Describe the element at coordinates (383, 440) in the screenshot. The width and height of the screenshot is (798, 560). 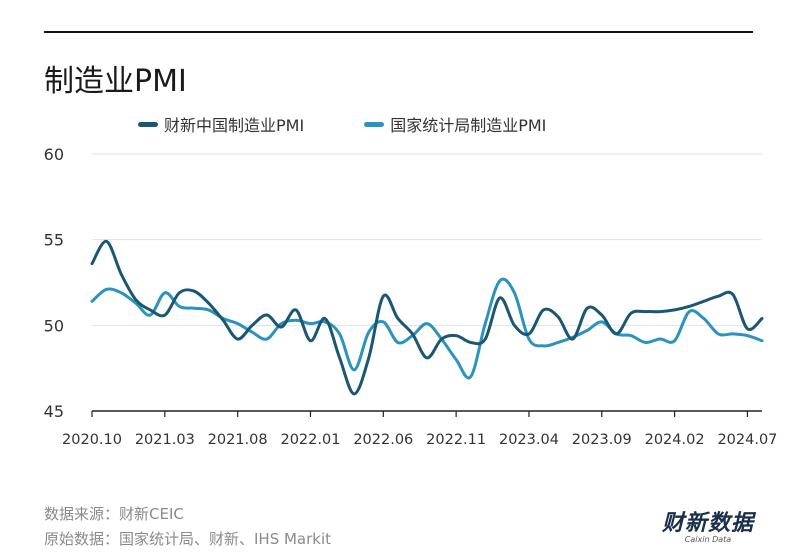
I see `x-tick-label-4: 2022.06` at that location.